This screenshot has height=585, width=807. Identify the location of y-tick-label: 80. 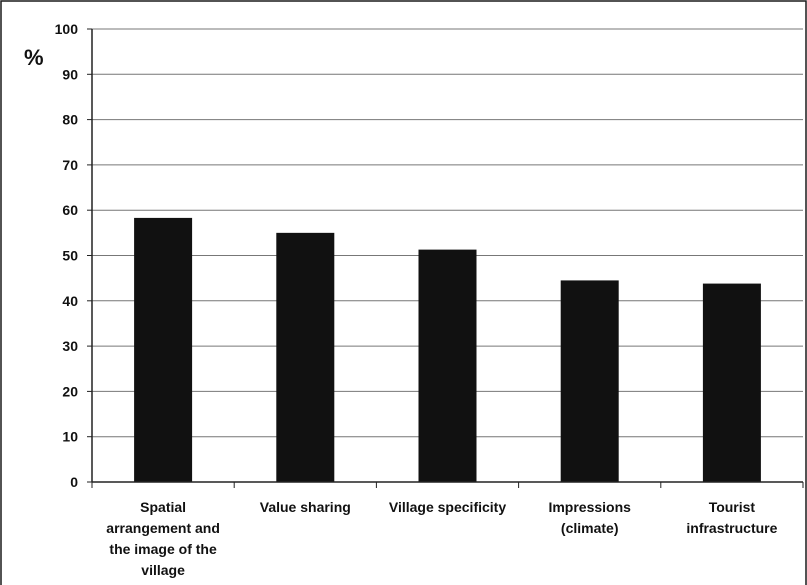
(70, 120).